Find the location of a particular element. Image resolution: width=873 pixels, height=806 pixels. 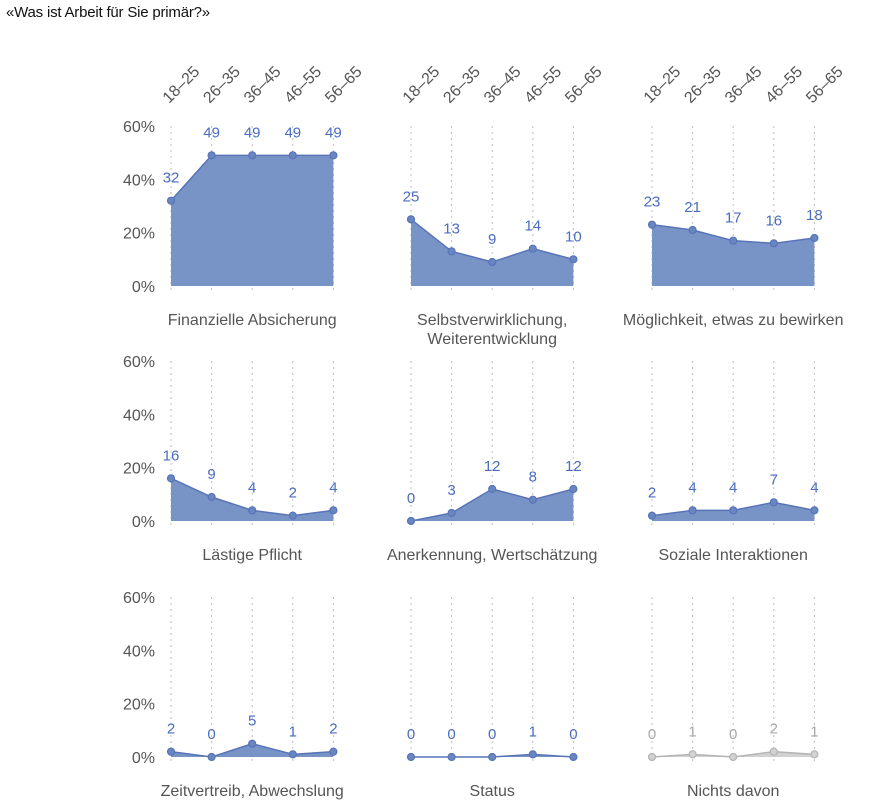

data-label: 18 is located at coordinates (814, 215).